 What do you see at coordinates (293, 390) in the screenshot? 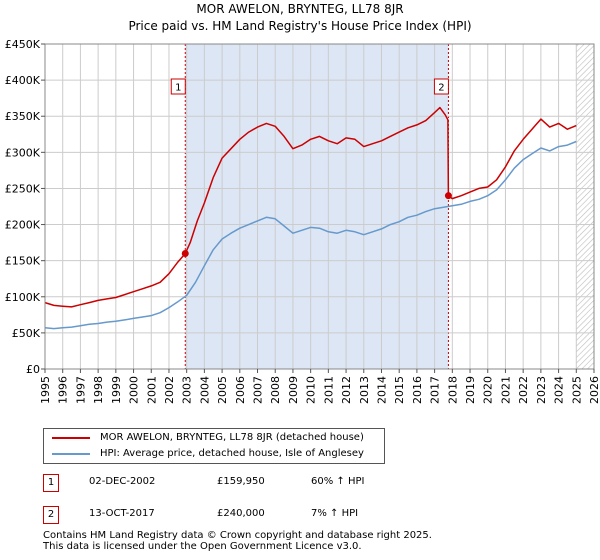
I see `x-tick-label: 2009` at bounding box center [293, 390].